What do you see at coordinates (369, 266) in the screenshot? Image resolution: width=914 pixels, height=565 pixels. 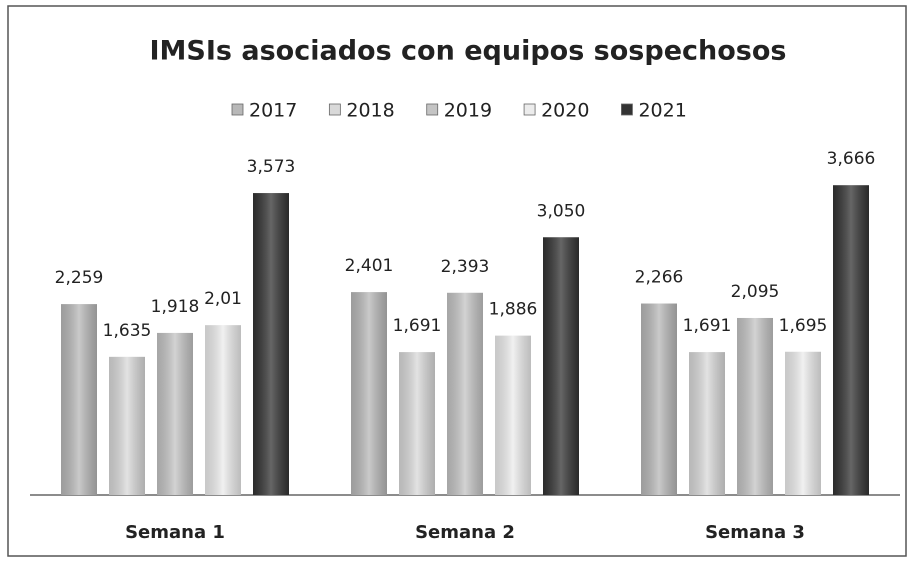 I see `data-label: 2,401` at bounding box center [369, 266].